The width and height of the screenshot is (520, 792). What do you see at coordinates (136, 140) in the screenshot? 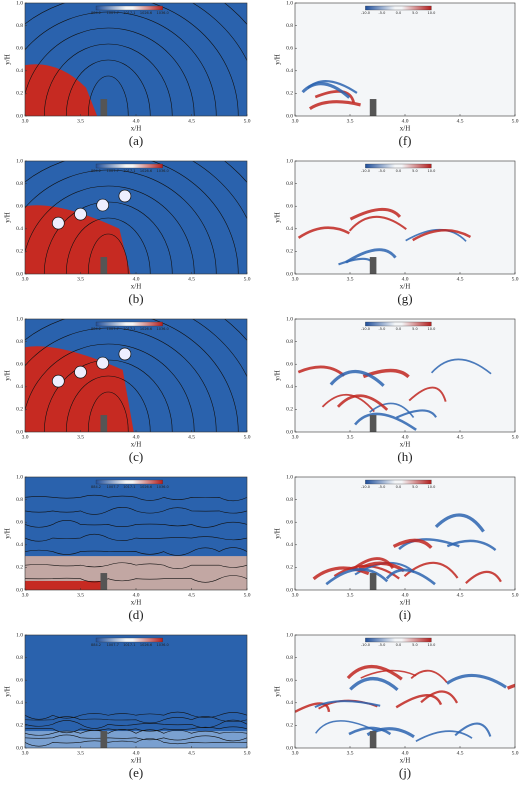
I see `panel-label: (a)` at bounding box center [136, 140].